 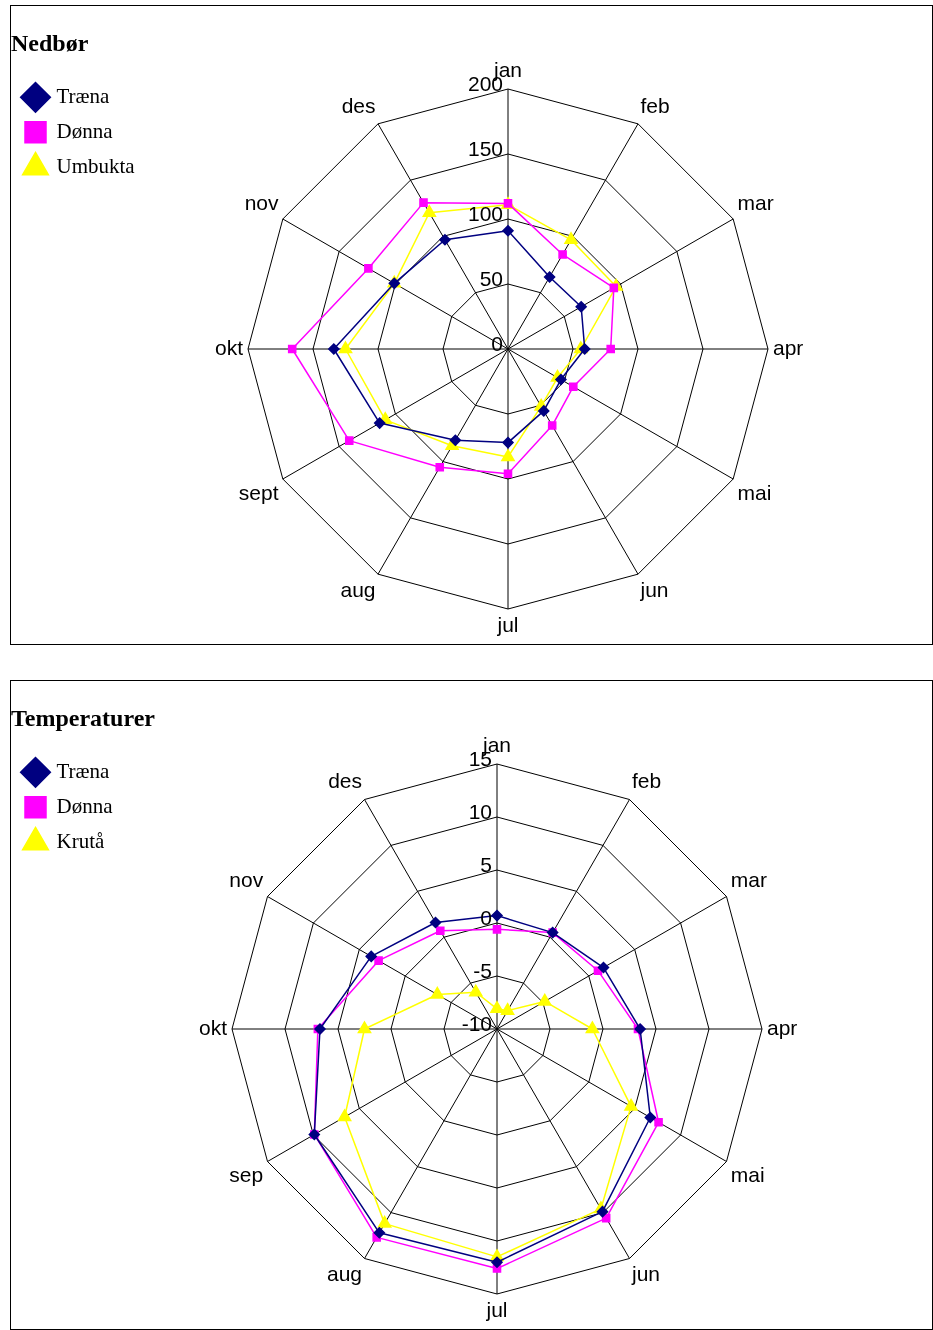 What do you see at coordinates (246, 1175) in the screenshot?
I see `spoke-label: sep` at bounding box center [246, 1175].